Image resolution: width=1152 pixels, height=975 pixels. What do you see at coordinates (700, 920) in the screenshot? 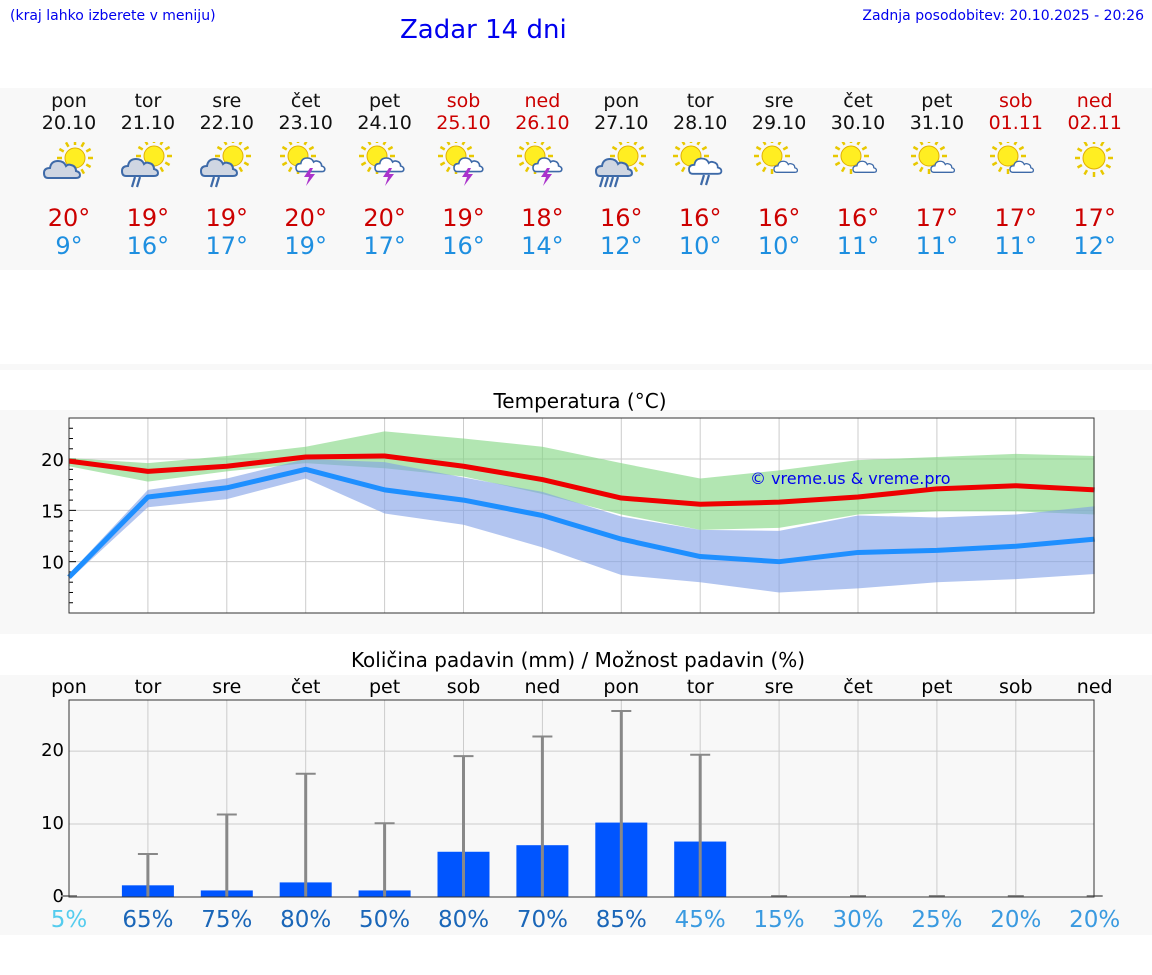
I see `precipitation-probability: 45%` at bounding box center [700, 920].